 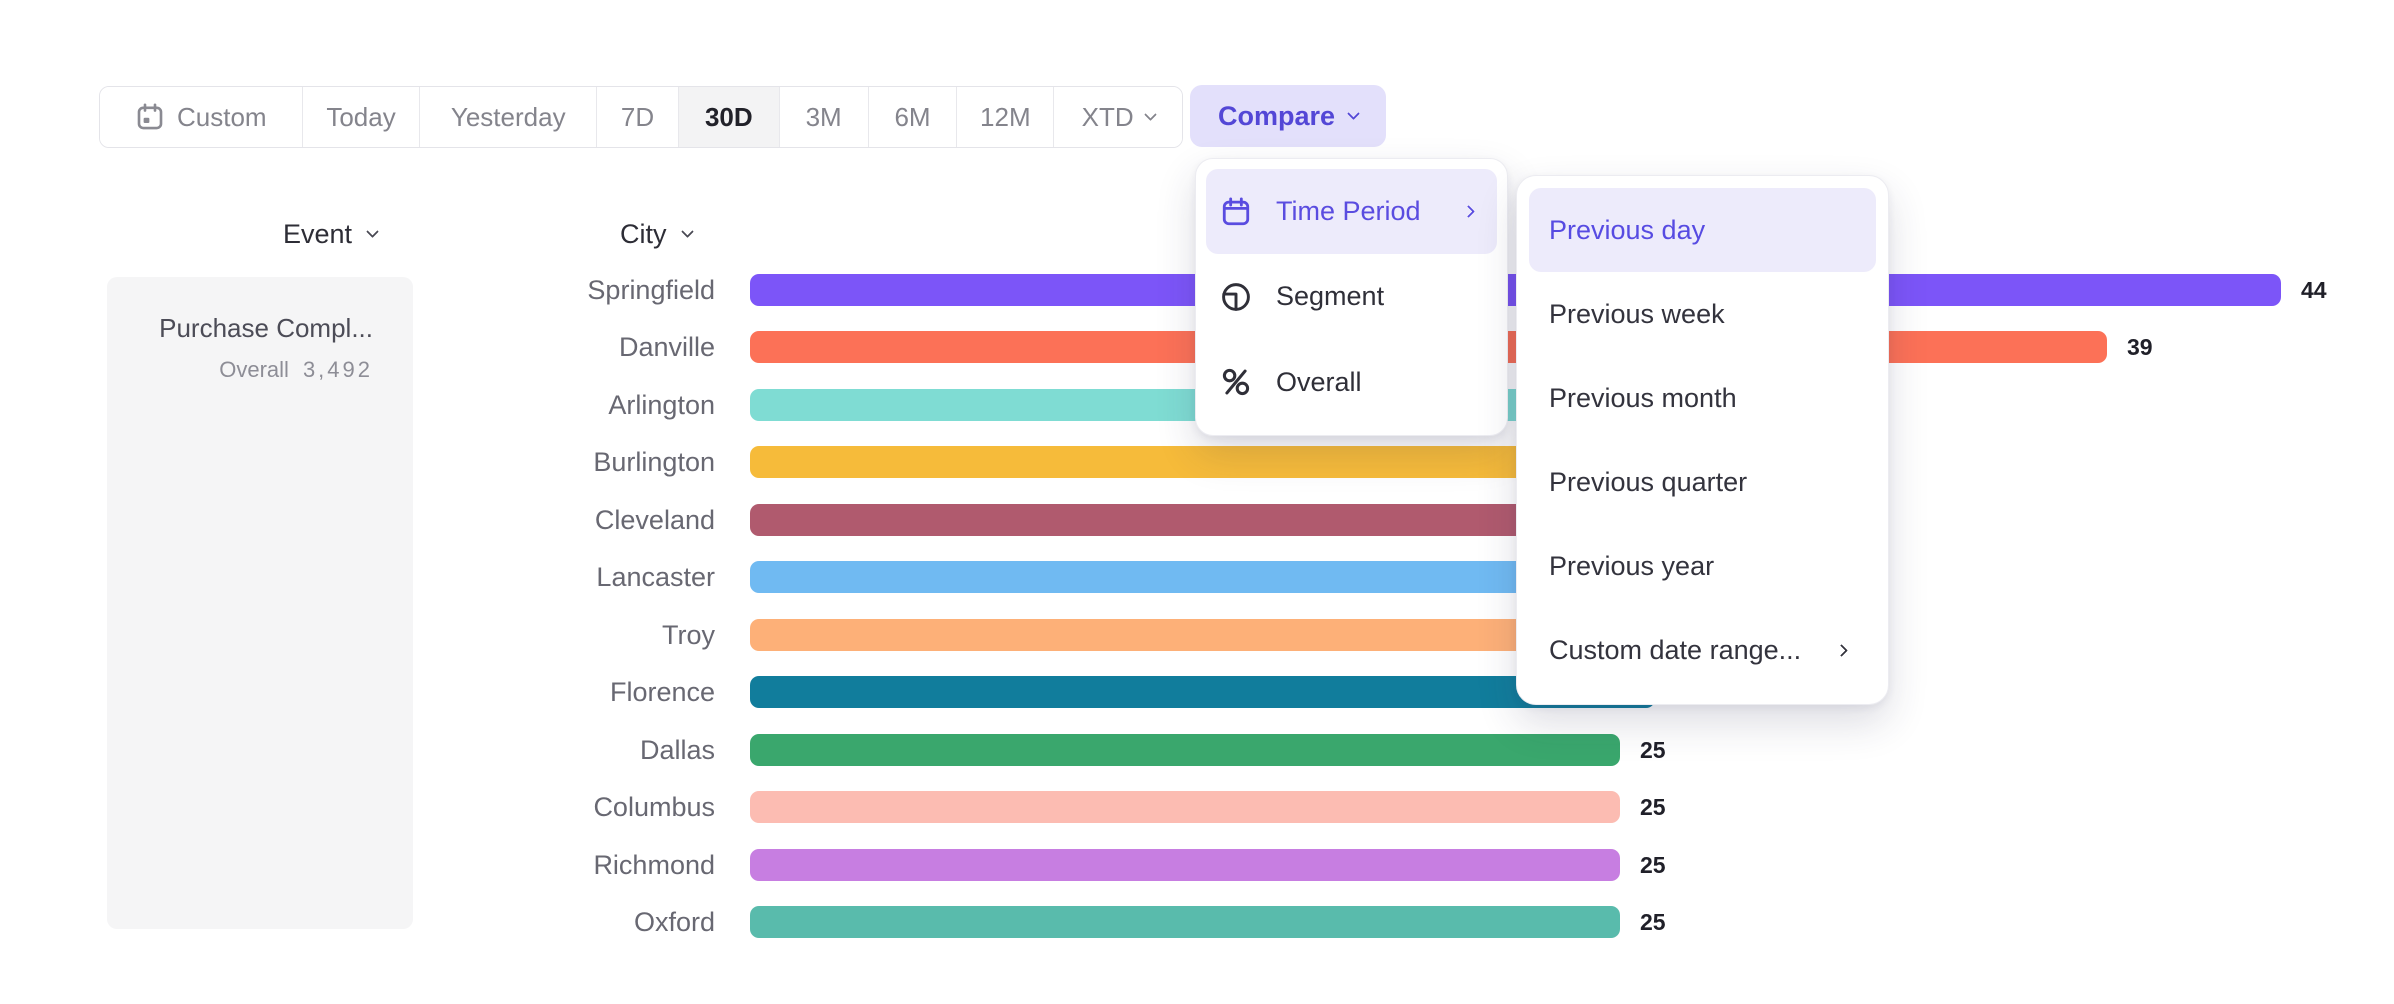 I want to click on date-range-30d: 30D, so click(x=728, y=117).